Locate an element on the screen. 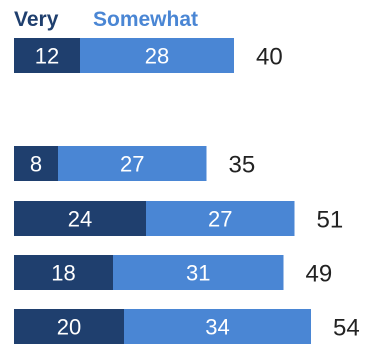 This screenshot has height=345, width=378. label-very-1: 12 is located at coordinates (47, 56).